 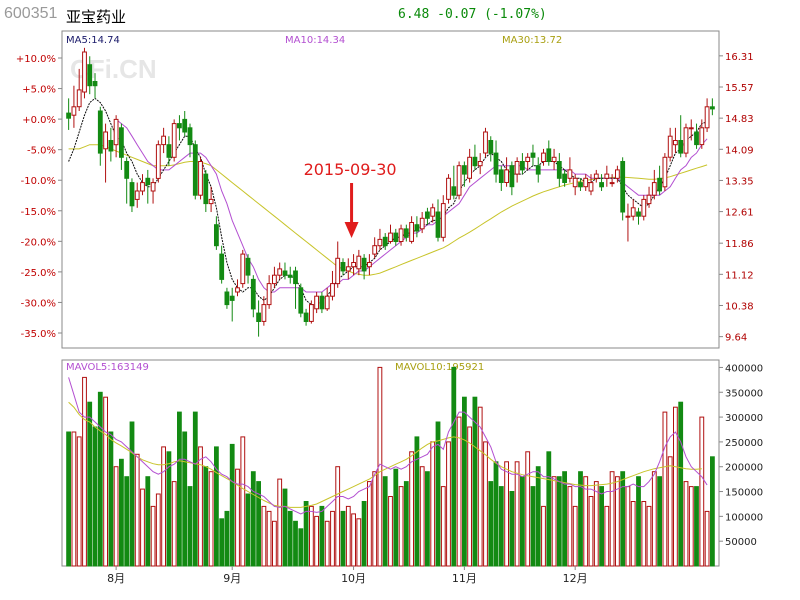 What do you see at coordinates (38, 334) in the screenshot?
I see `left-axis-tick: -35.0%` at bounding box center [38, 334].